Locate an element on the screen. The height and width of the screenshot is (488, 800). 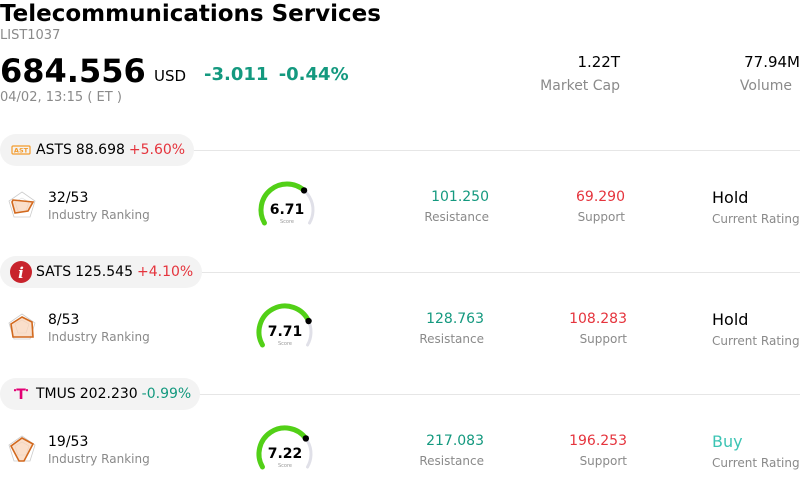
stock-price: 125.545 is located at coordinates (104, 272).